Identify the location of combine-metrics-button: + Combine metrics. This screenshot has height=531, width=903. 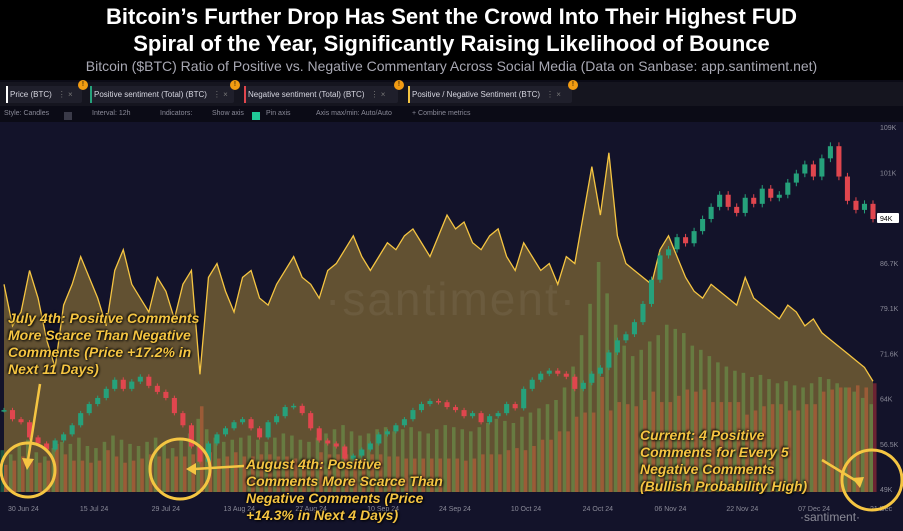
(441, 113).